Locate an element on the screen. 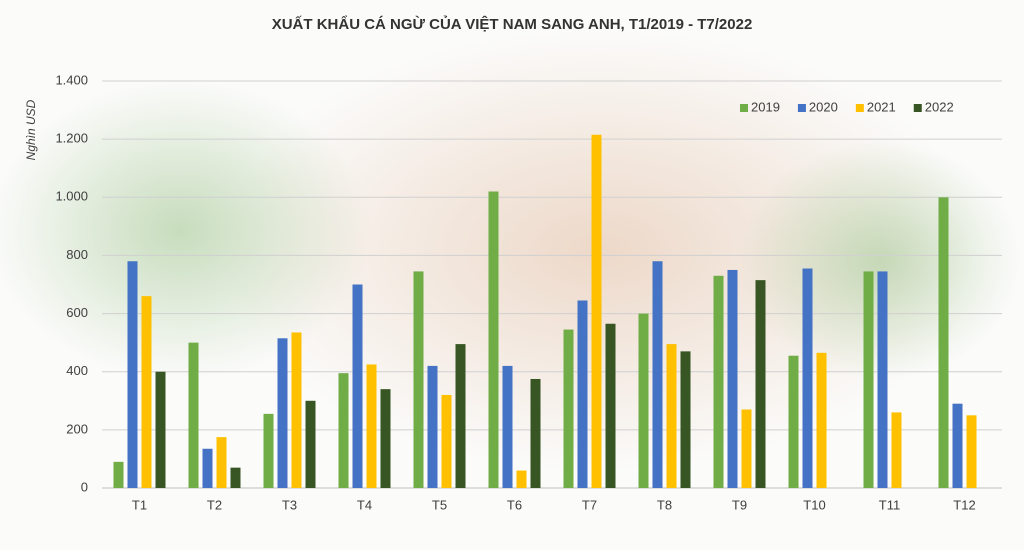  x-tick-label: T10 is located at coordinates (814, 504).